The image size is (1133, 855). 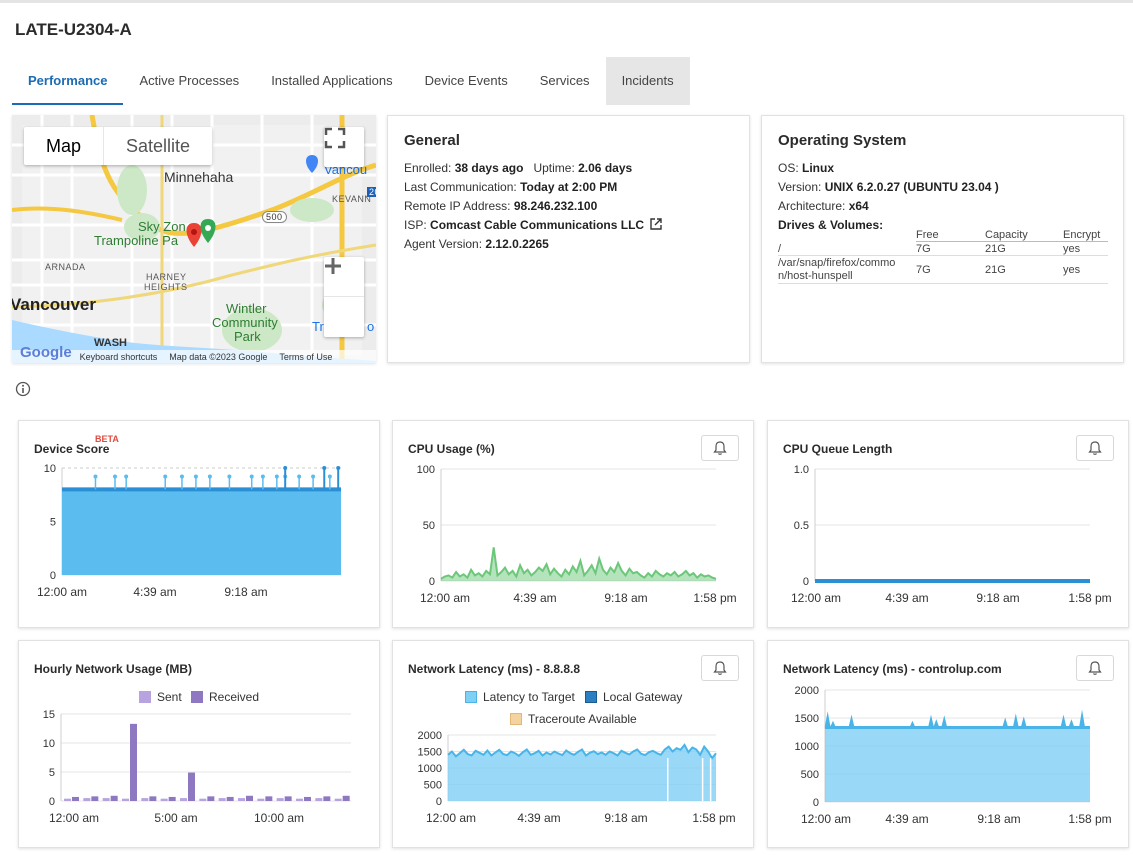 I want to click on cpu-usage-chart: 100 50 0 12:00 am 4:39 am 9:18 am 1:58 pm, so click(x=577, y=534).